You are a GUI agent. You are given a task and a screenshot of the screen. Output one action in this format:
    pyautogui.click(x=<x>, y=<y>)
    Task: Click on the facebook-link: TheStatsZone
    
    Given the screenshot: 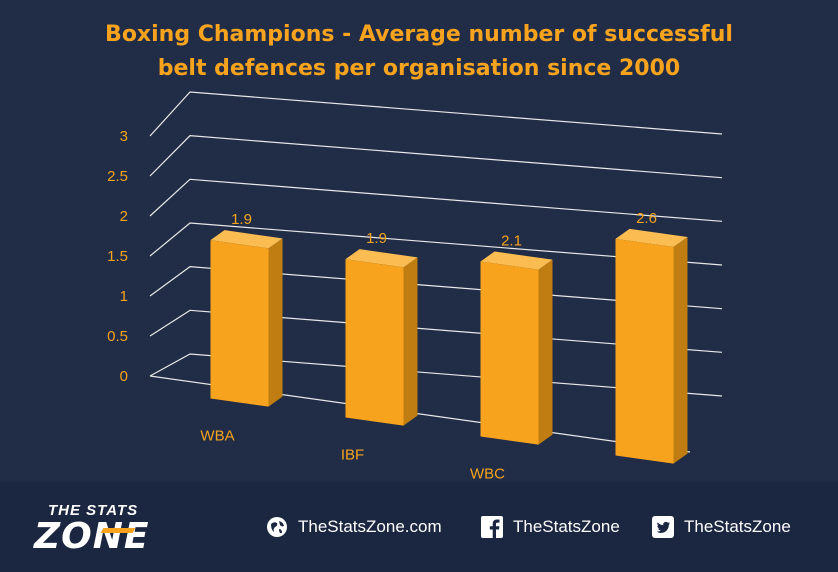 What is the action you would take?
    pyautogui.click(x=550, y=527)
    